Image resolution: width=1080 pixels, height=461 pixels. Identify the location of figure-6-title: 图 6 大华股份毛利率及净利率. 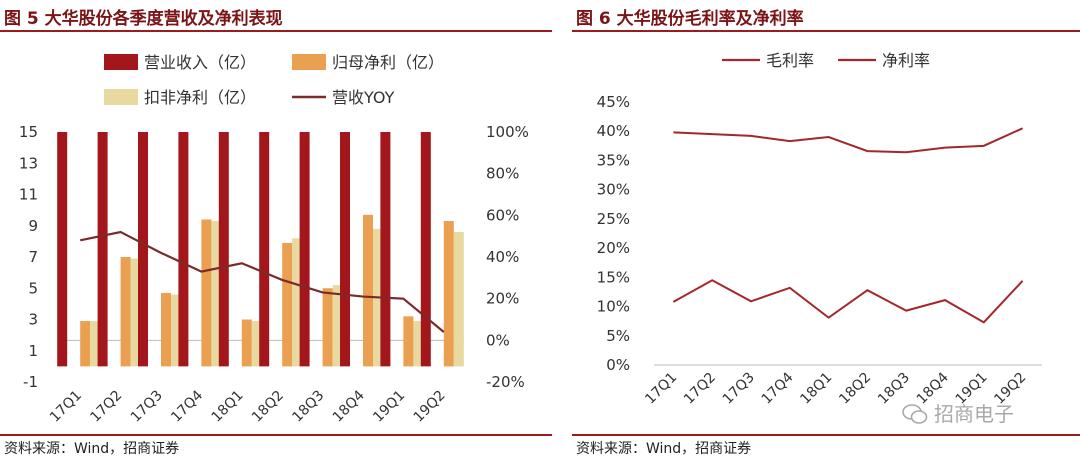
(690, 19).